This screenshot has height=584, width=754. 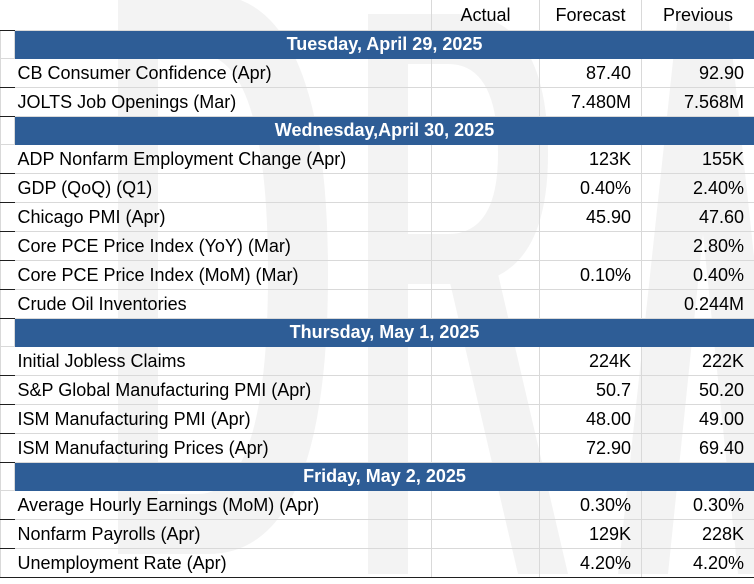 I want to click on table-row: JOLTS Job Openings (Mar) 7.480M 7.568M, so click(x=377, y=102).